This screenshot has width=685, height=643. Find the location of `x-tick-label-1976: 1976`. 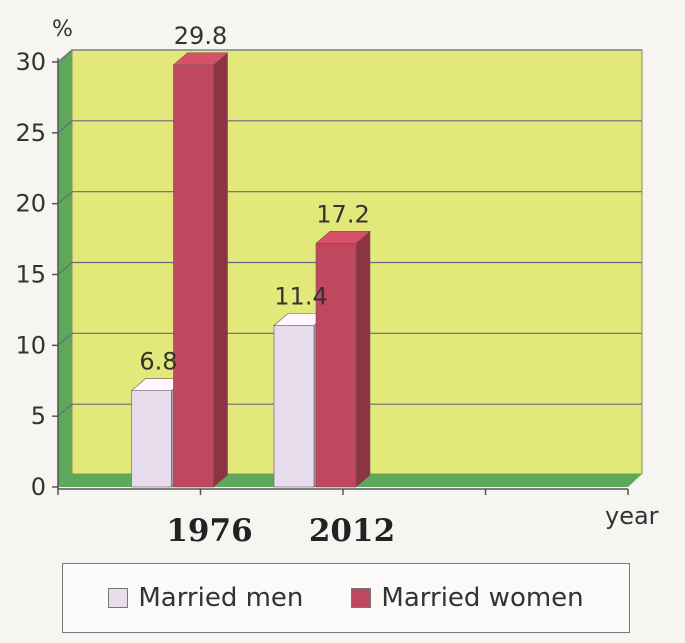

x-tick-label-1976: 1976 is located at coordinates (209, 531).